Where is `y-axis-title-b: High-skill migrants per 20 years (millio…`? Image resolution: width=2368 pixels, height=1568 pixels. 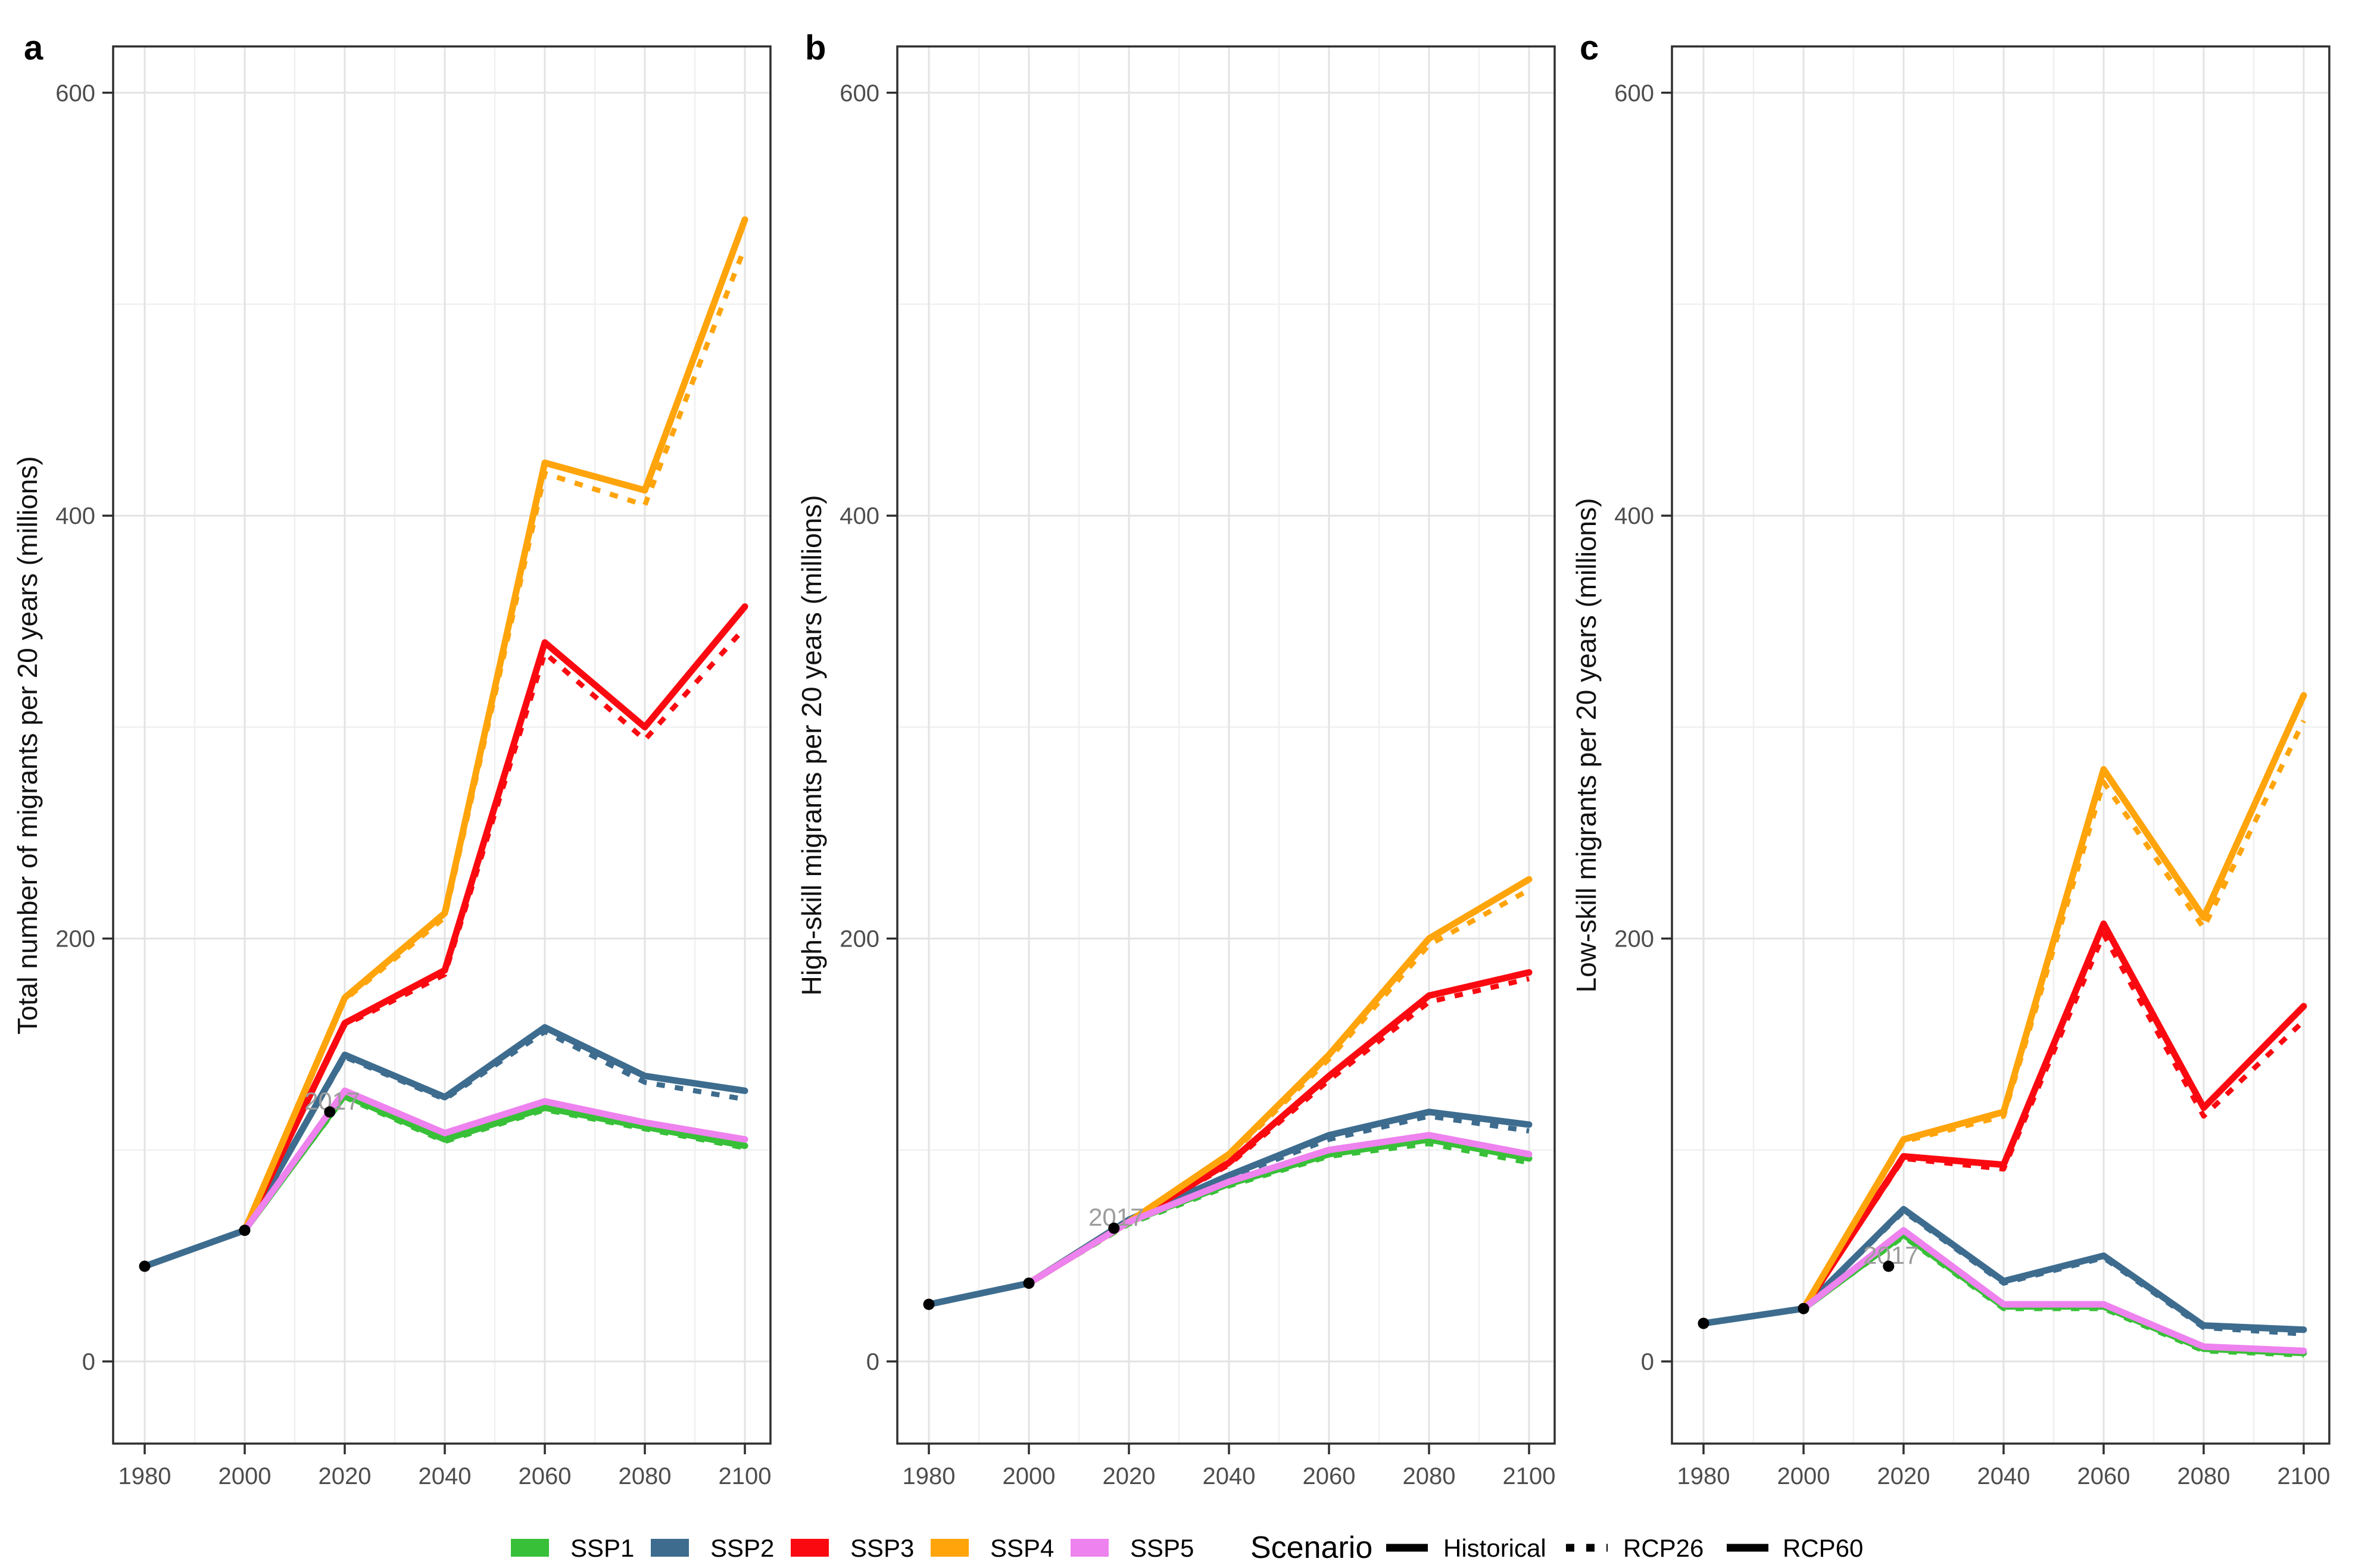
y-axis-title-b: High-skill migrants per 20 years (millio… is located at coordinates (811, 745).